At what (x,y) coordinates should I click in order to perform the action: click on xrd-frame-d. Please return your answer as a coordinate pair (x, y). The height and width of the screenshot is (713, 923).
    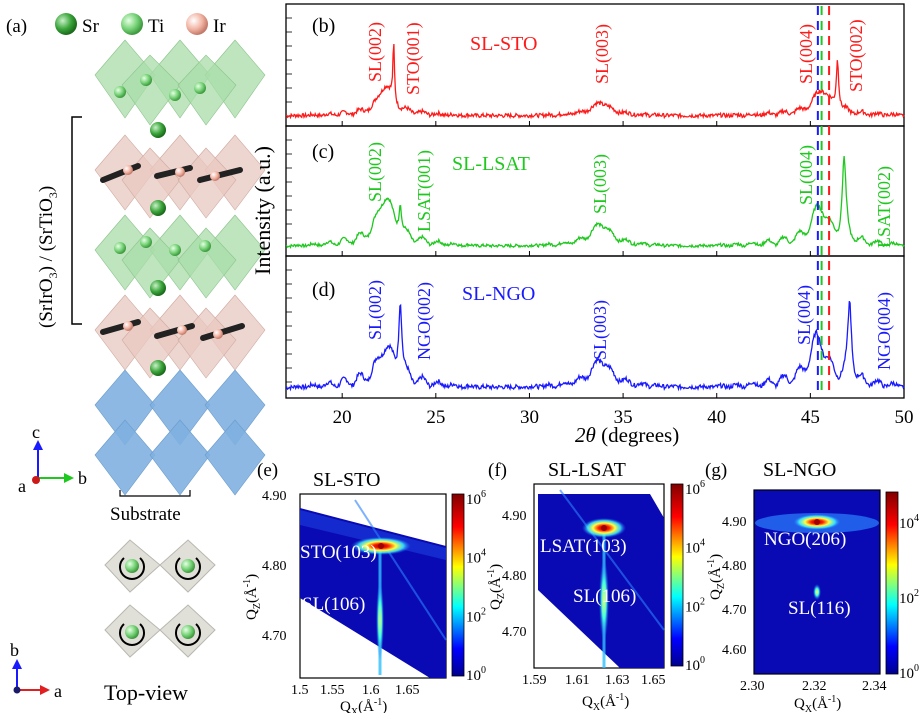
    Looking at the image, I should click on (595, 327).